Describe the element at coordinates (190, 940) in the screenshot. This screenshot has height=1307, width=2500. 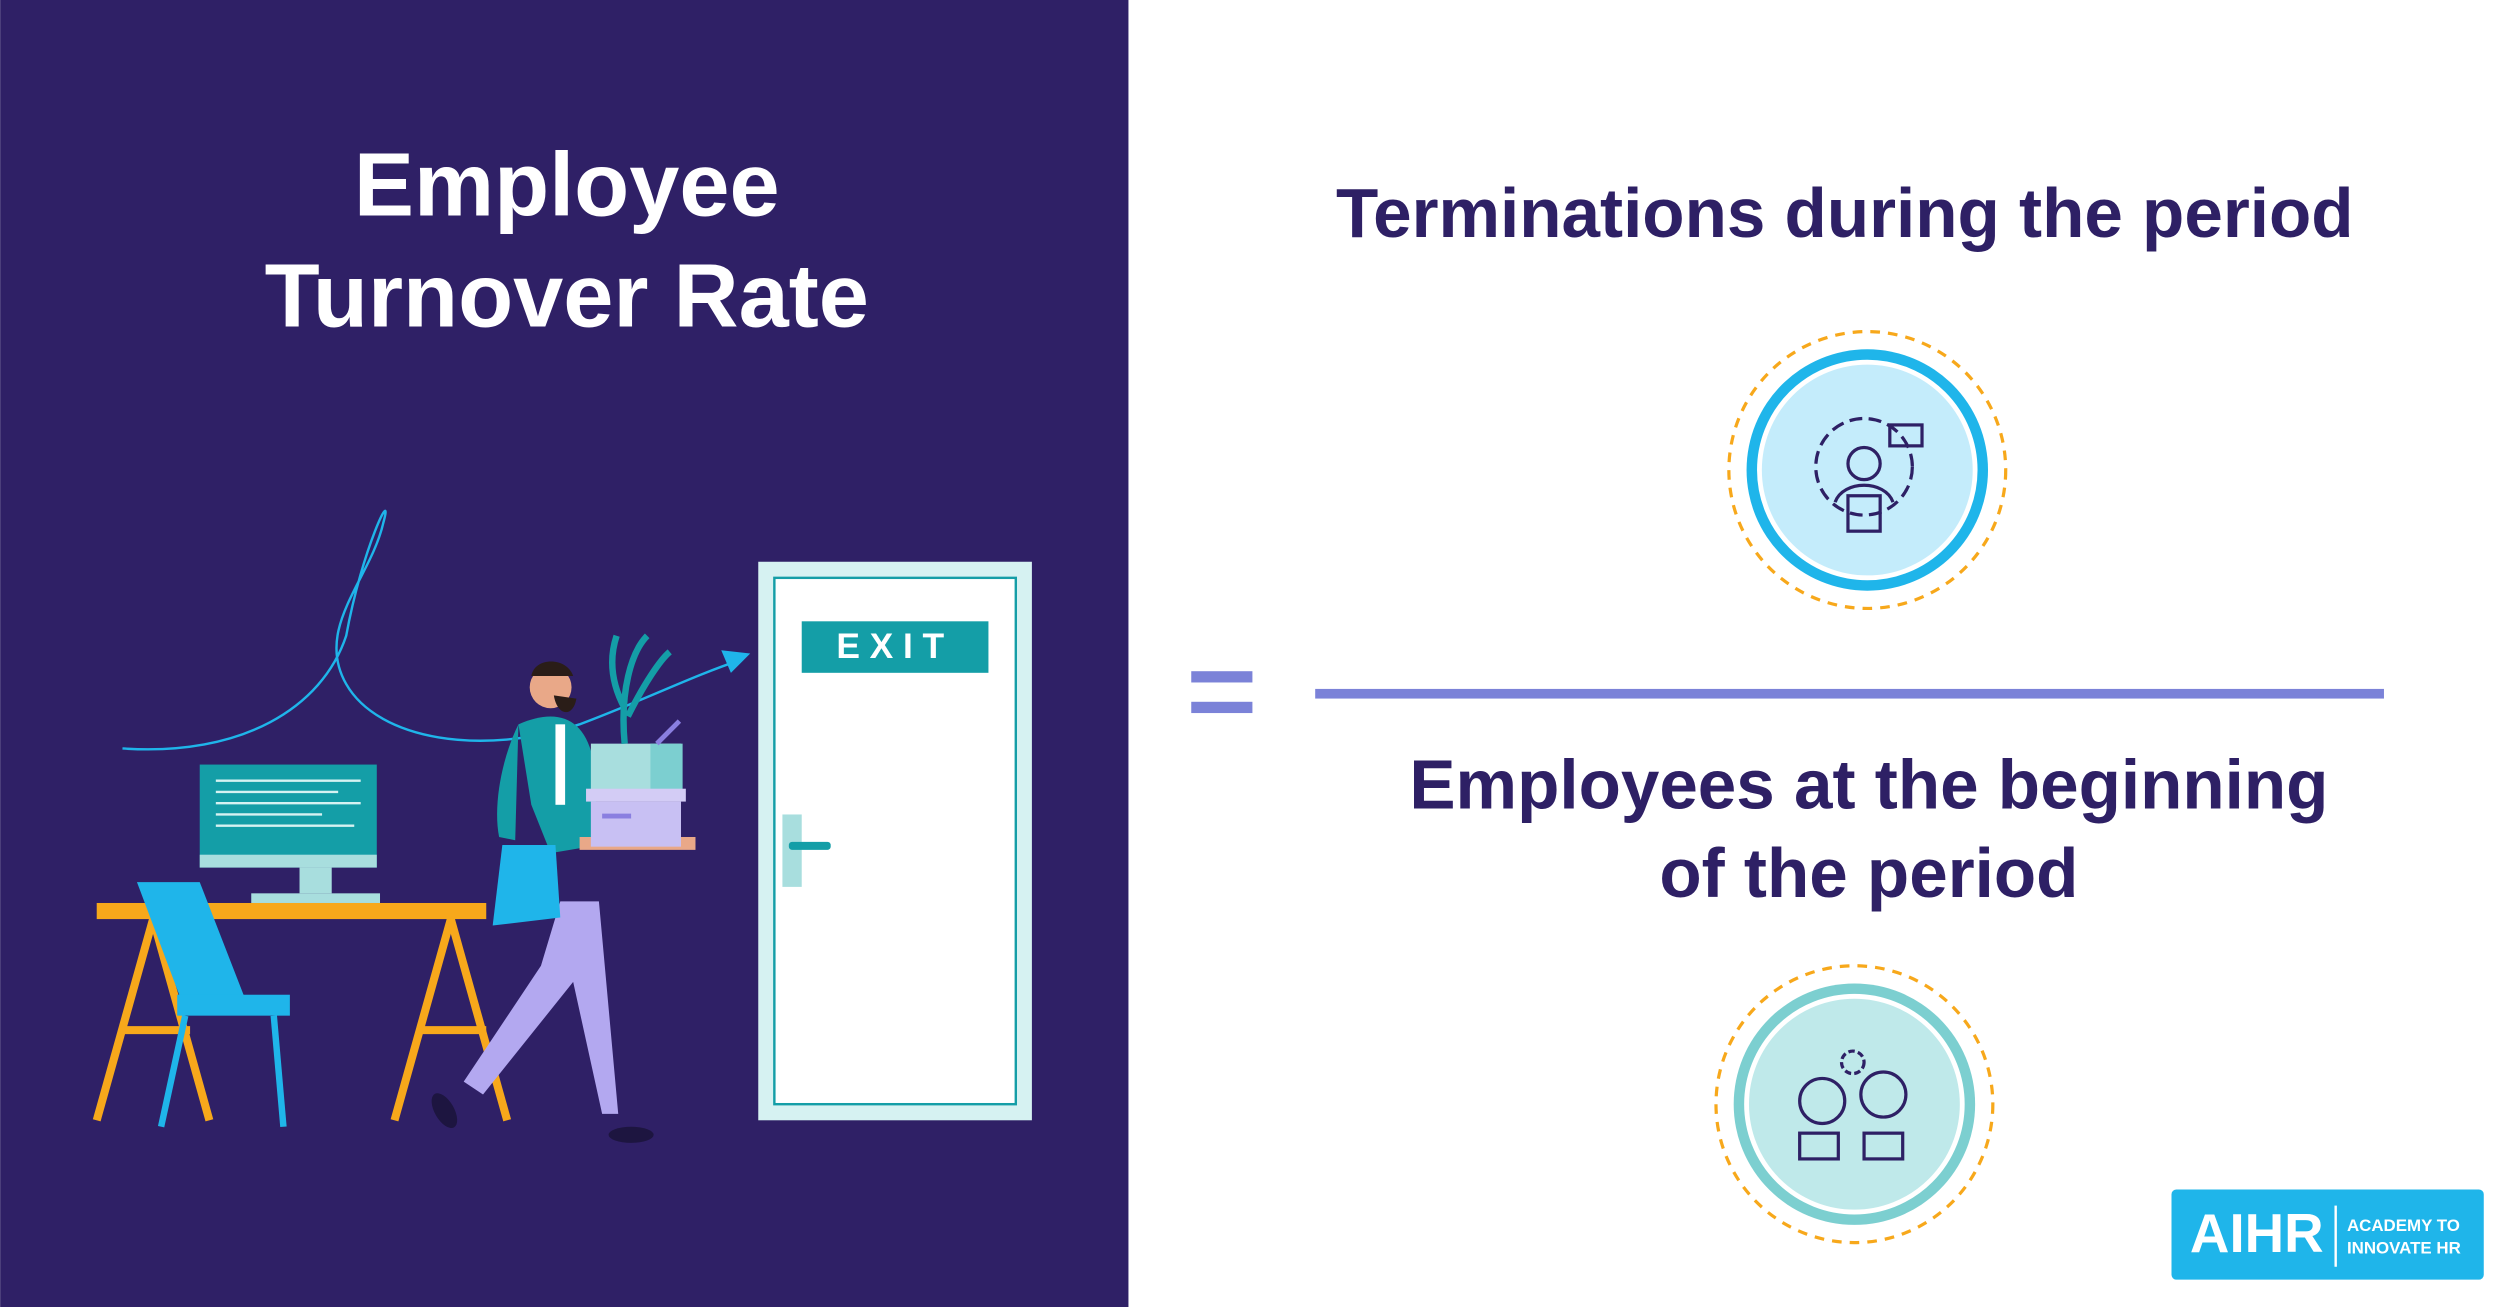
I see `chair-back` at that location.